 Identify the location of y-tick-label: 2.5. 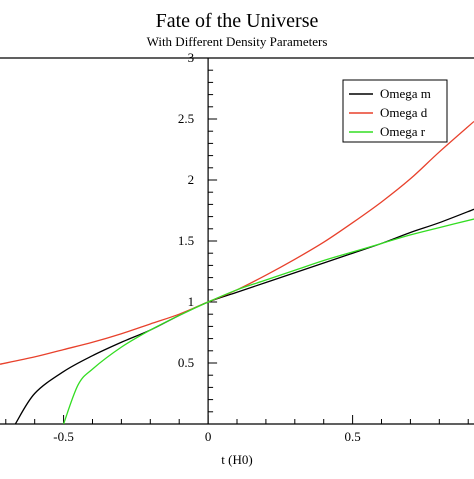
(186, 118).